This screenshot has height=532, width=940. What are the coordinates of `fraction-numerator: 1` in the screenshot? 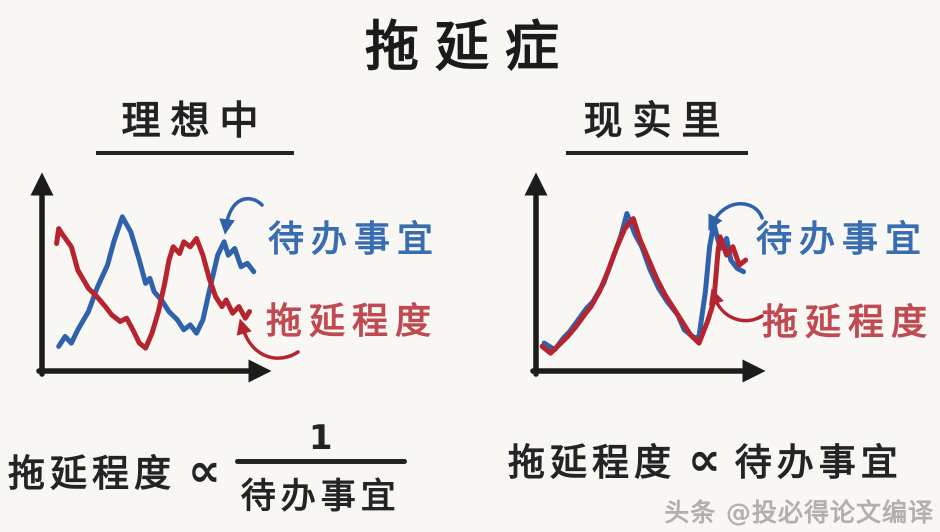 It's located at (320, 438).